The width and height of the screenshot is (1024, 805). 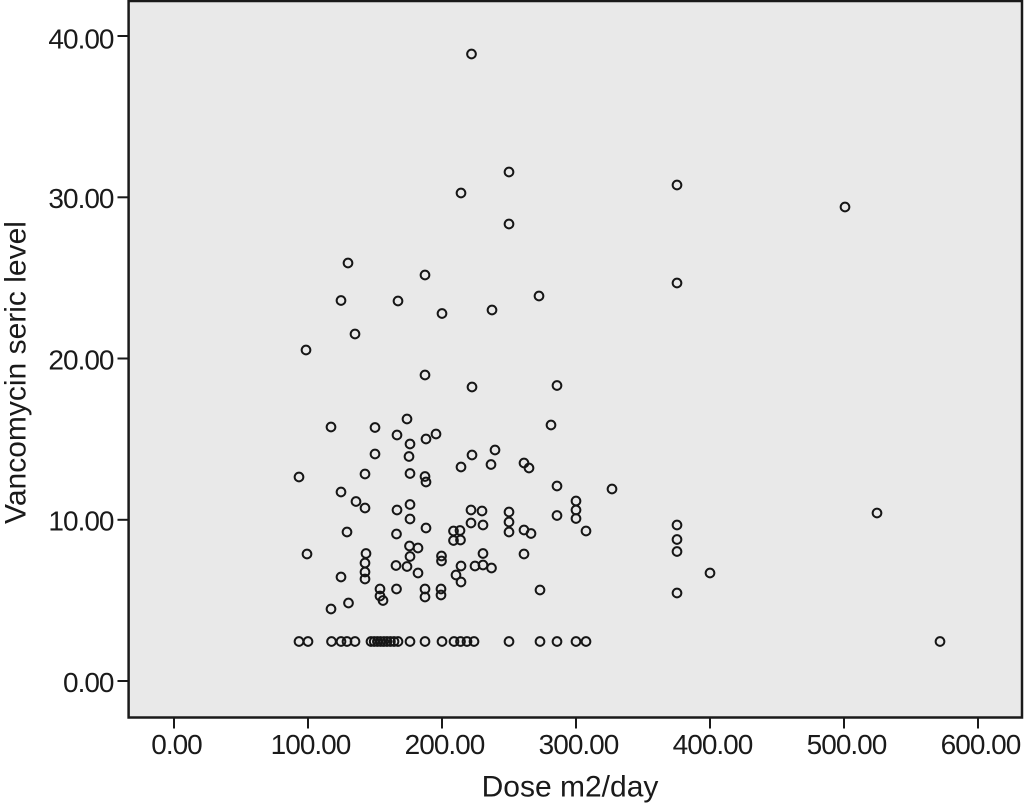 What do you see at coordinates (311, 744) in the screenshot?
I see `svg-text: 100.00` at bounding box center [311, 744].